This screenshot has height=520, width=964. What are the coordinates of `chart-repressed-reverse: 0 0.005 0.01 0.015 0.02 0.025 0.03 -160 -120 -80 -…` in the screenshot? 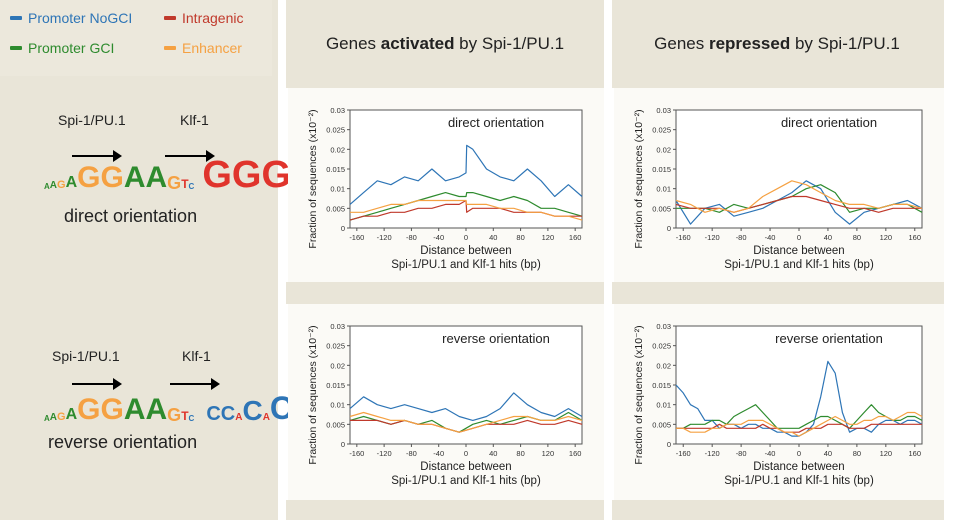 It's located at (779, 402).